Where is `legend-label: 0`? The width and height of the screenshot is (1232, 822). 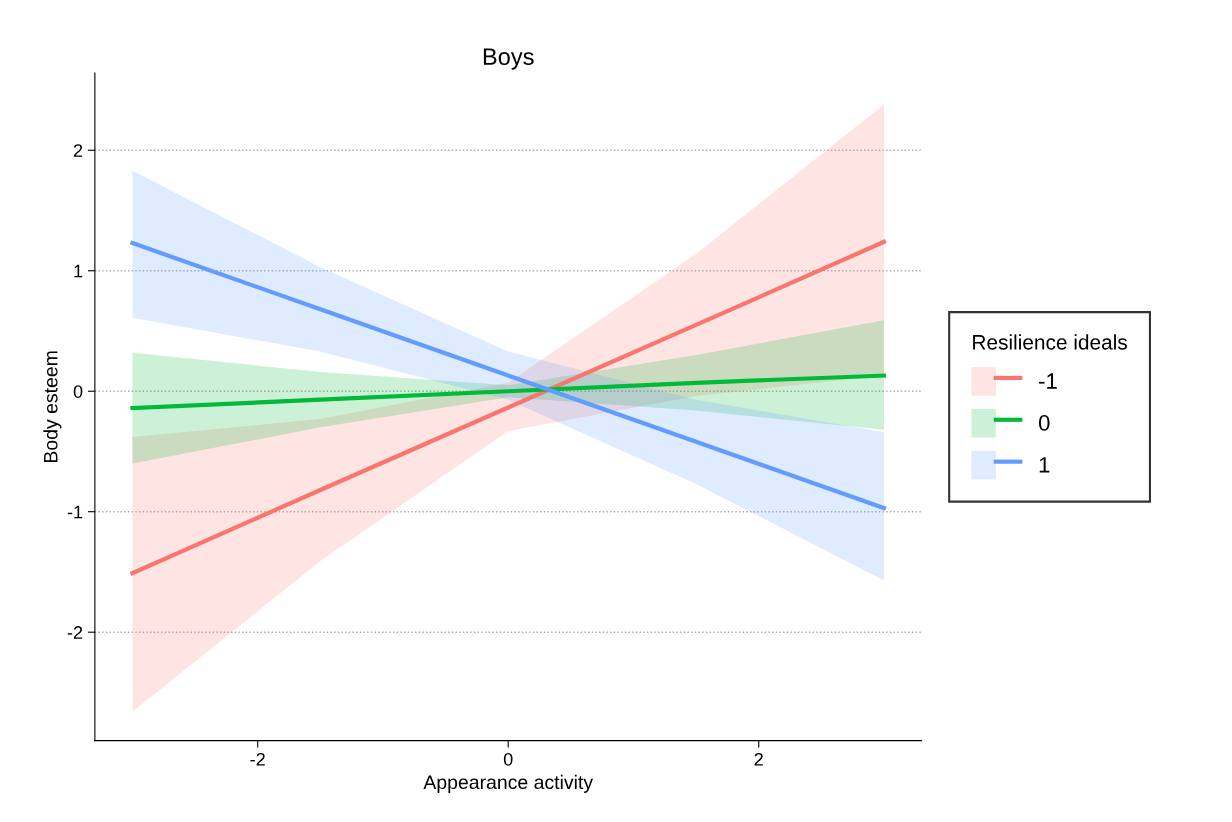 legend-label: 0 is located at coordinates (1044, 423).